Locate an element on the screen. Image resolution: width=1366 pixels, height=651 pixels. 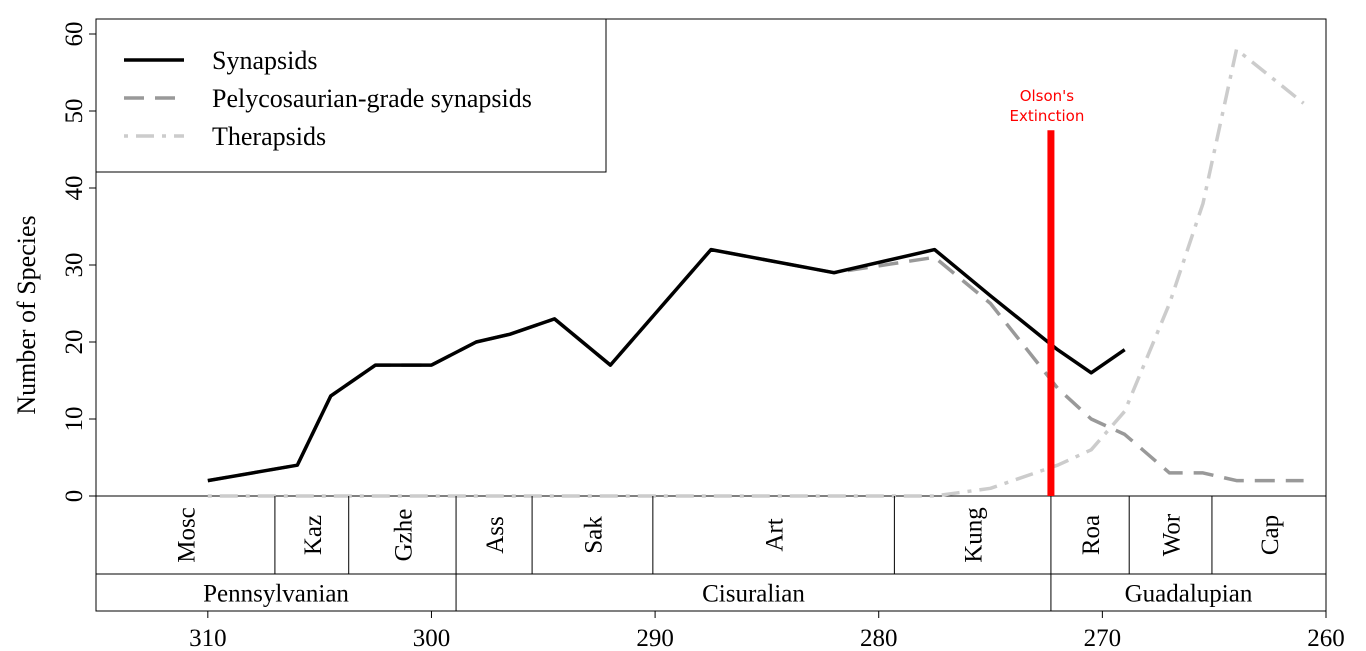
x-tick-label: 260 is located at coordinates (1326, 638).